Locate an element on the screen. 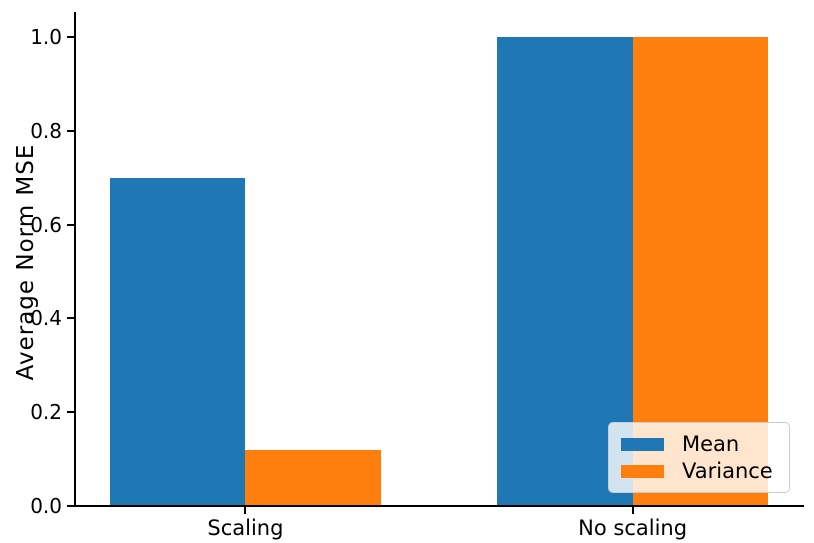  y-tick-label: 0.8 is located at coordinates (46, 130).